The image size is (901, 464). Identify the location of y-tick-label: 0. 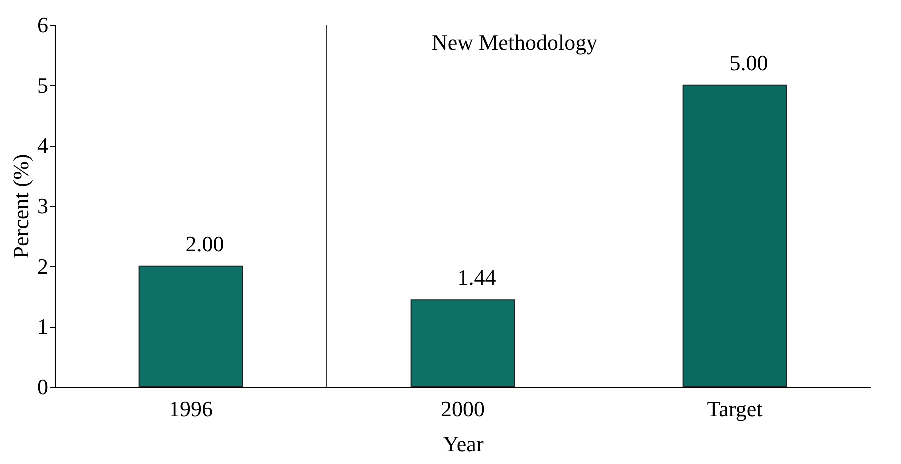
(43, 387).